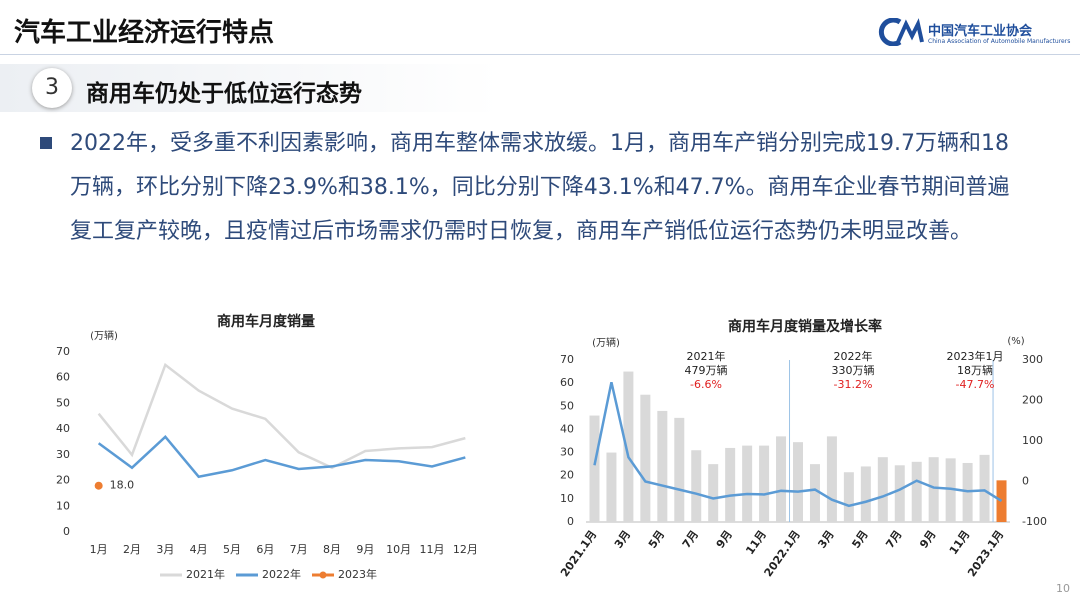  I want to click on section-band, so click(250, 88).